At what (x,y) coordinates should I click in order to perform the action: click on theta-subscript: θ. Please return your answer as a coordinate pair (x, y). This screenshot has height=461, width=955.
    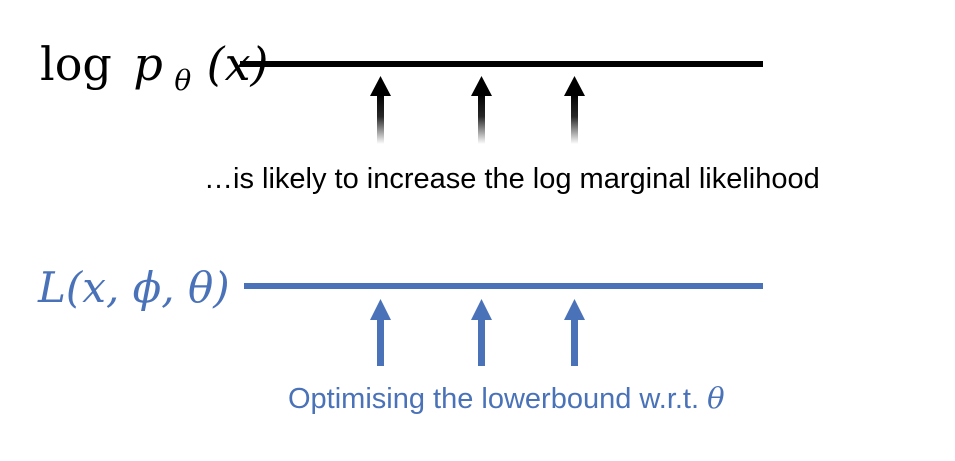
    Looking at the image, I should click on (182, 80).